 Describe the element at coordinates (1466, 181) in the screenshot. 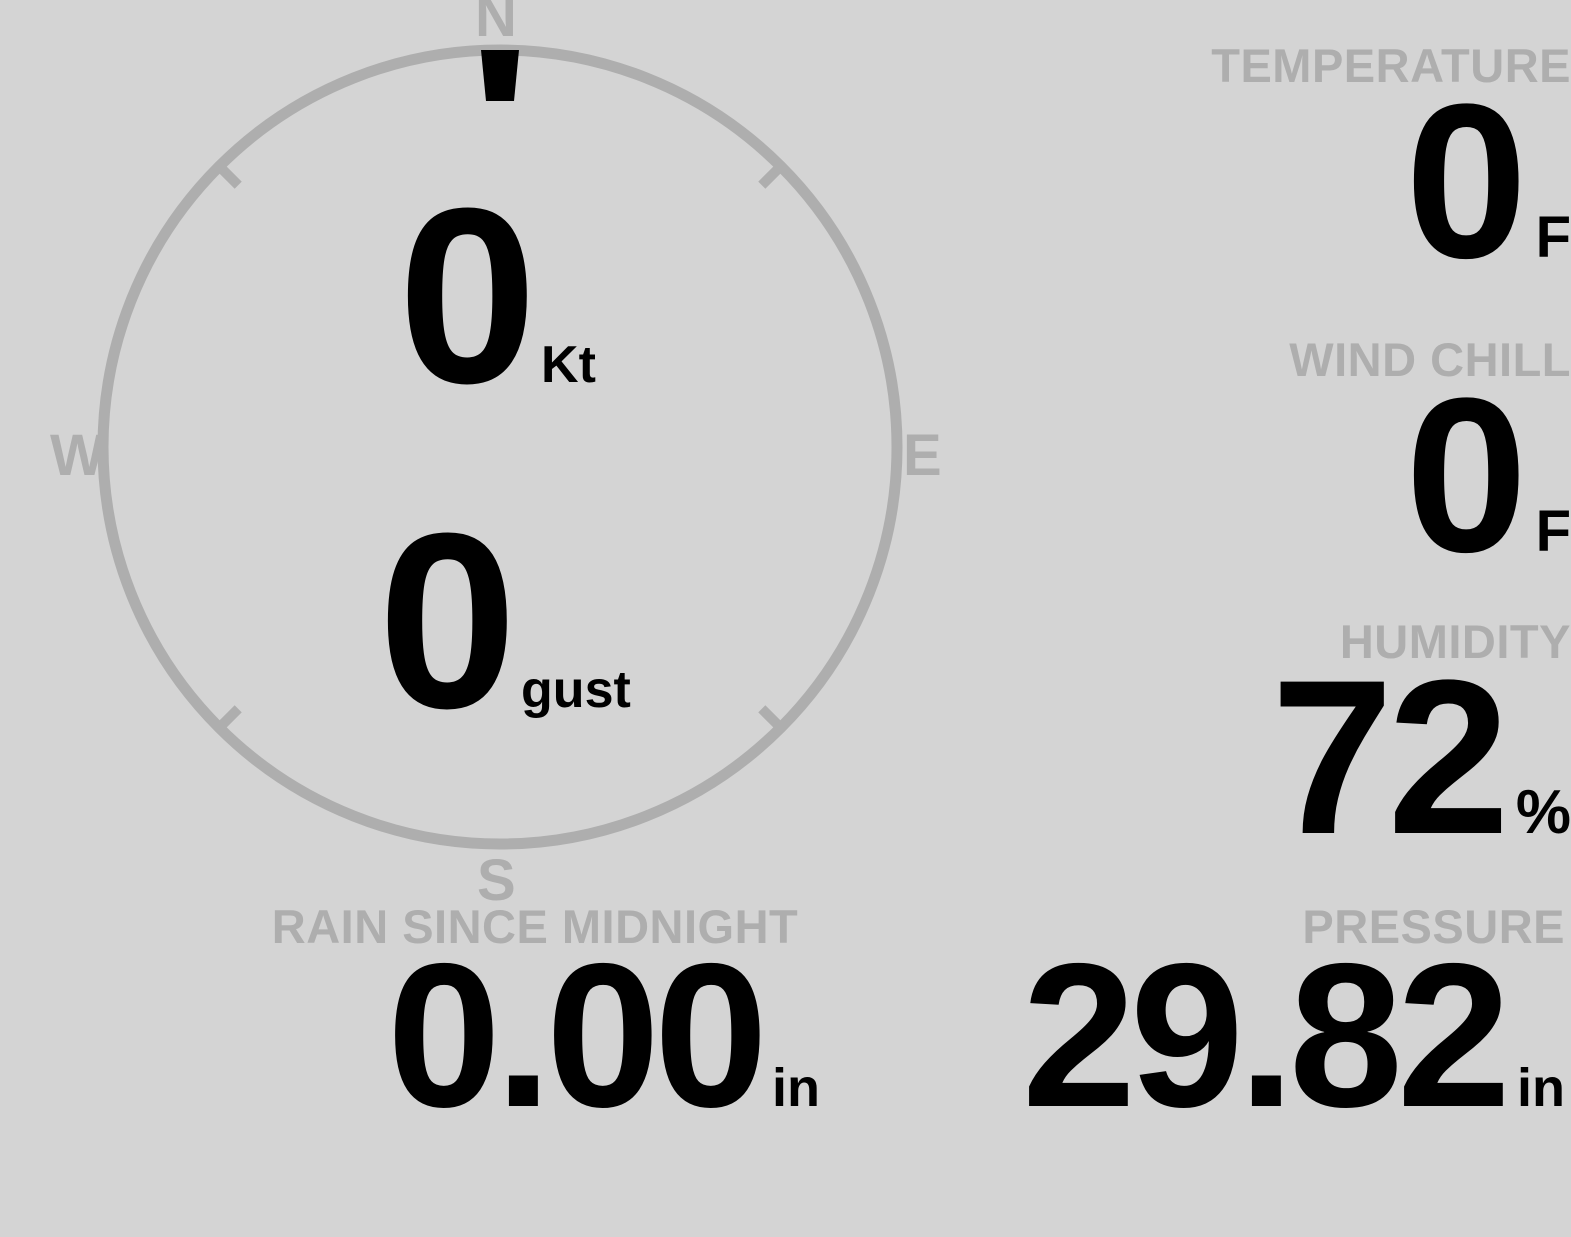

I see `temperature-value: 0` at that location.